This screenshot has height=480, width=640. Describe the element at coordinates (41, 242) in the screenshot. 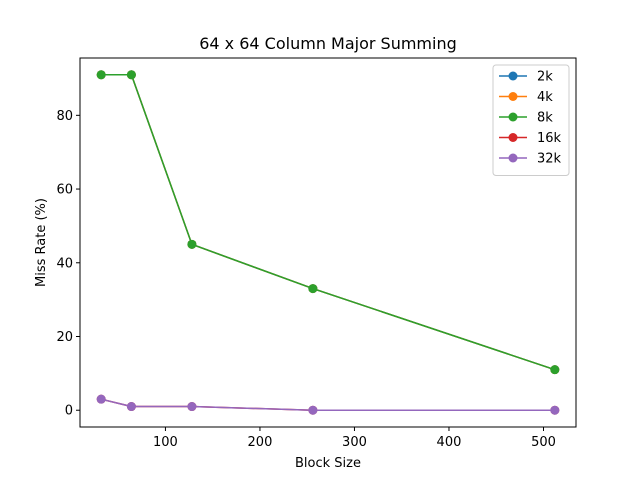

I see `y-axis-title: Miss Rate (%)` at that location.